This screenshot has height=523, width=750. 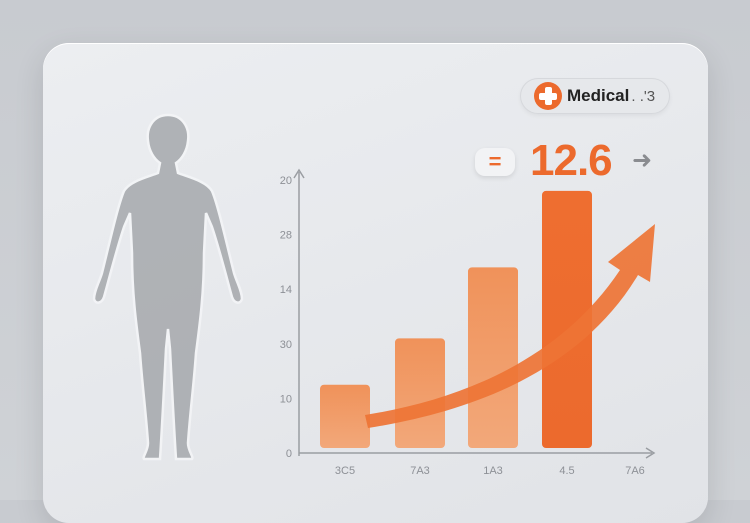 I want to click on badge-label: Medical, so click(x=598, y=95).